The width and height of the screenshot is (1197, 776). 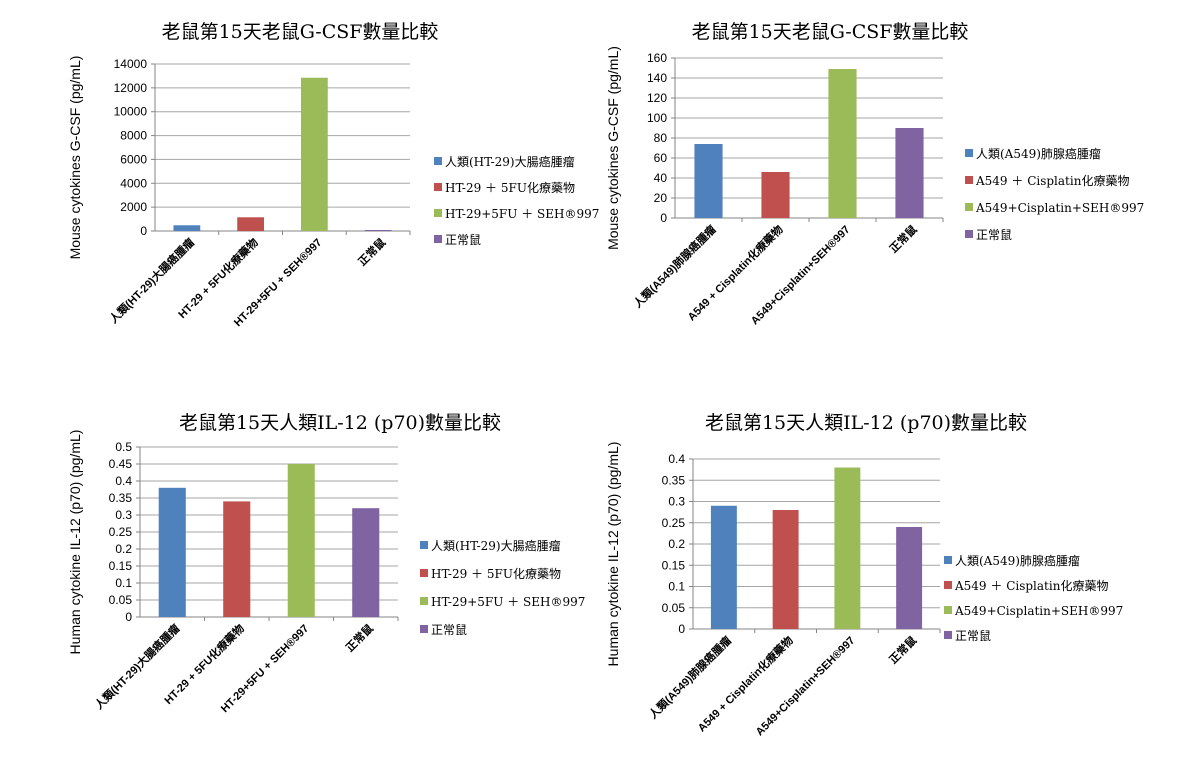 I want to click on y-tick-label: 12000, so click(x=131, y=88).